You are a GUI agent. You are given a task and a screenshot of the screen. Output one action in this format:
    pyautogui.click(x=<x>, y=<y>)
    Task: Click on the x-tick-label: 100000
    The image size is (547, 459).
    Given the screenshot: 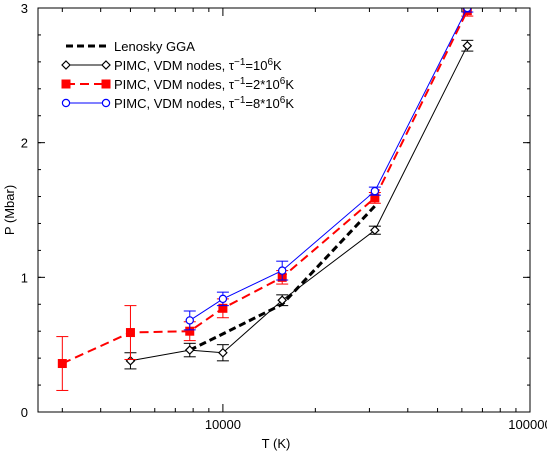 What is the action you would take?
    pyautogui.click(x=527, y=424)
    